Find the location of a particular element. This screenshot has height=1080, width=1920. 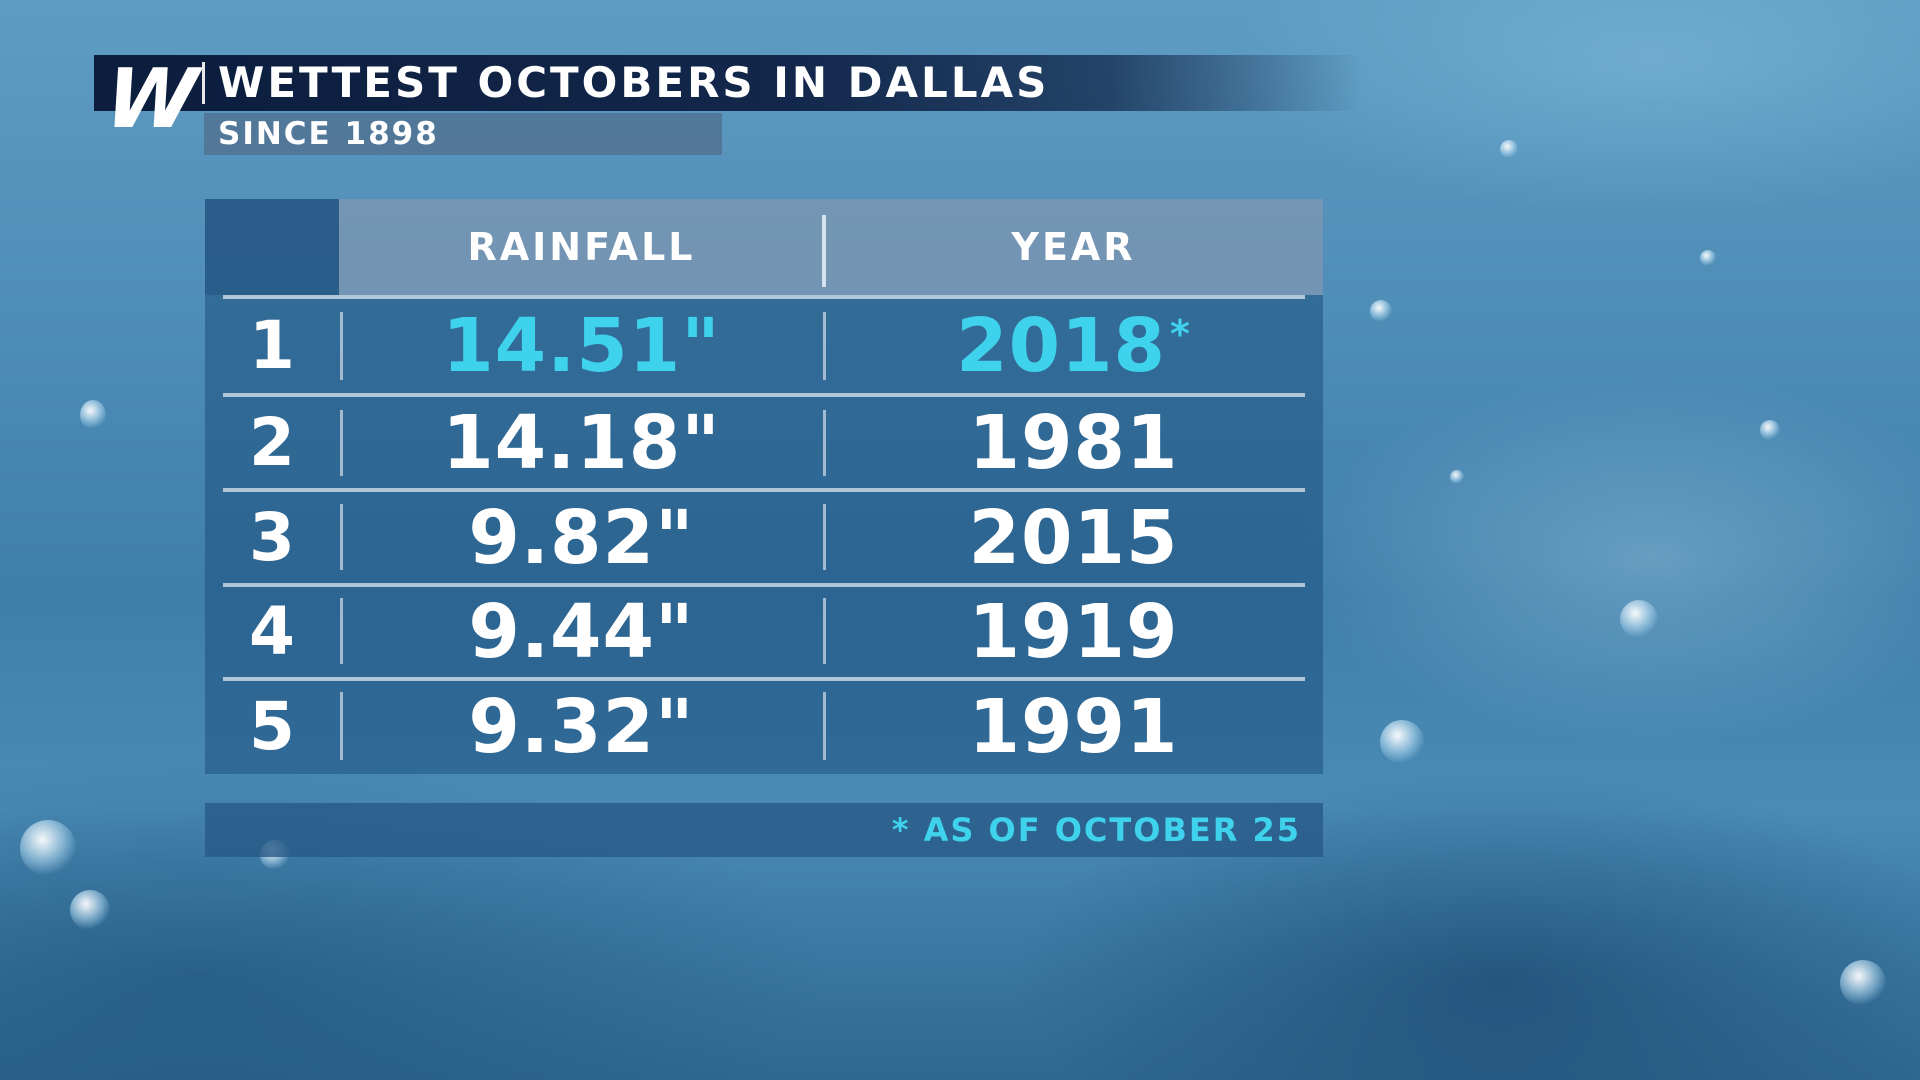

title-bar is located at coordinates (729, 83).